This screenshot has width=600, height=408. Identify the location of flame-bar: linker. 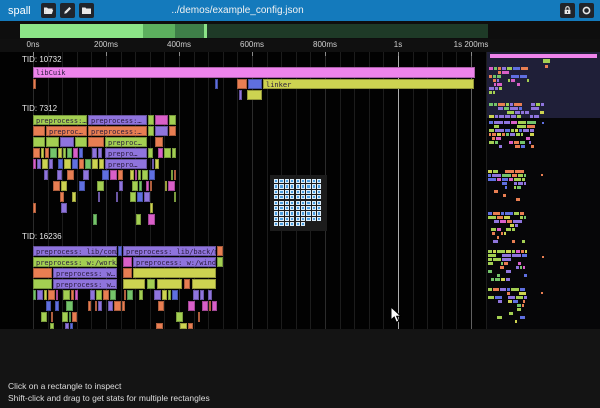
(368, 84).